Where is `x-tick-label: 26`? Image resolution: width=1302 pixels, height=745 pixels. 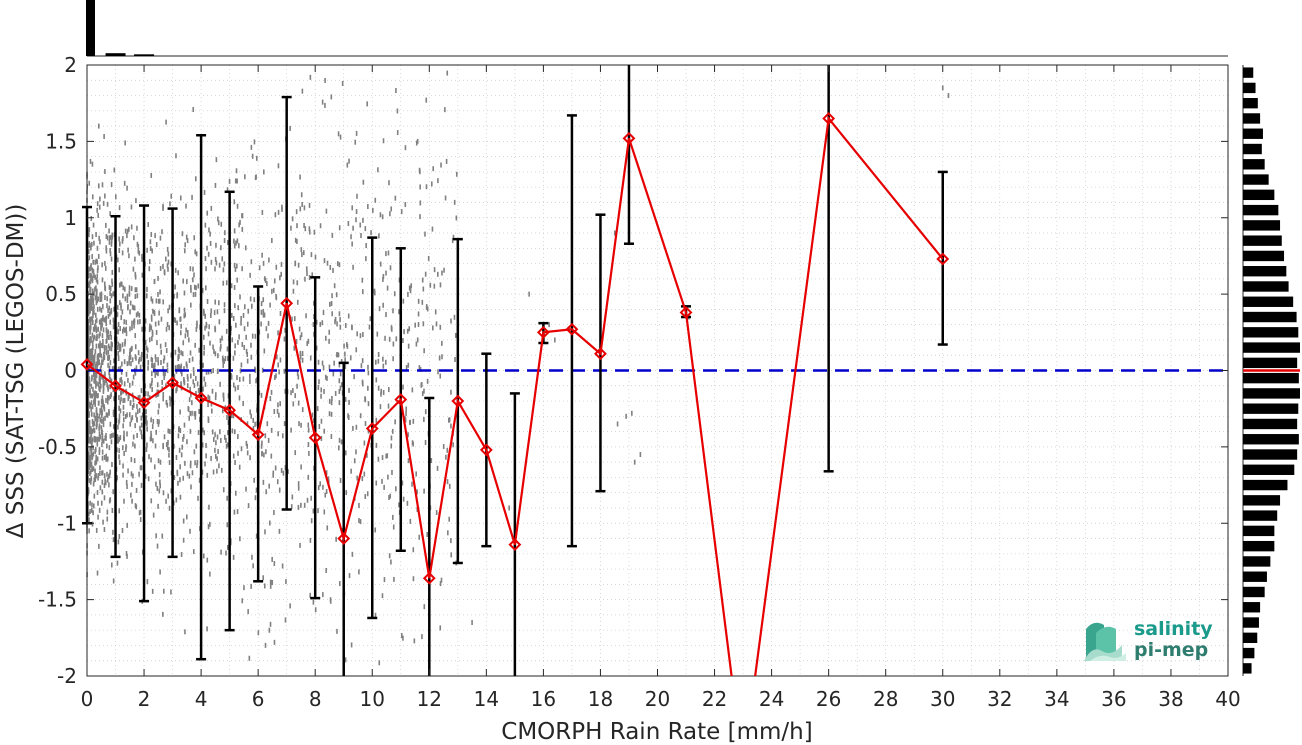 x-tick-label: 26 is located at coordinates (828, 699).